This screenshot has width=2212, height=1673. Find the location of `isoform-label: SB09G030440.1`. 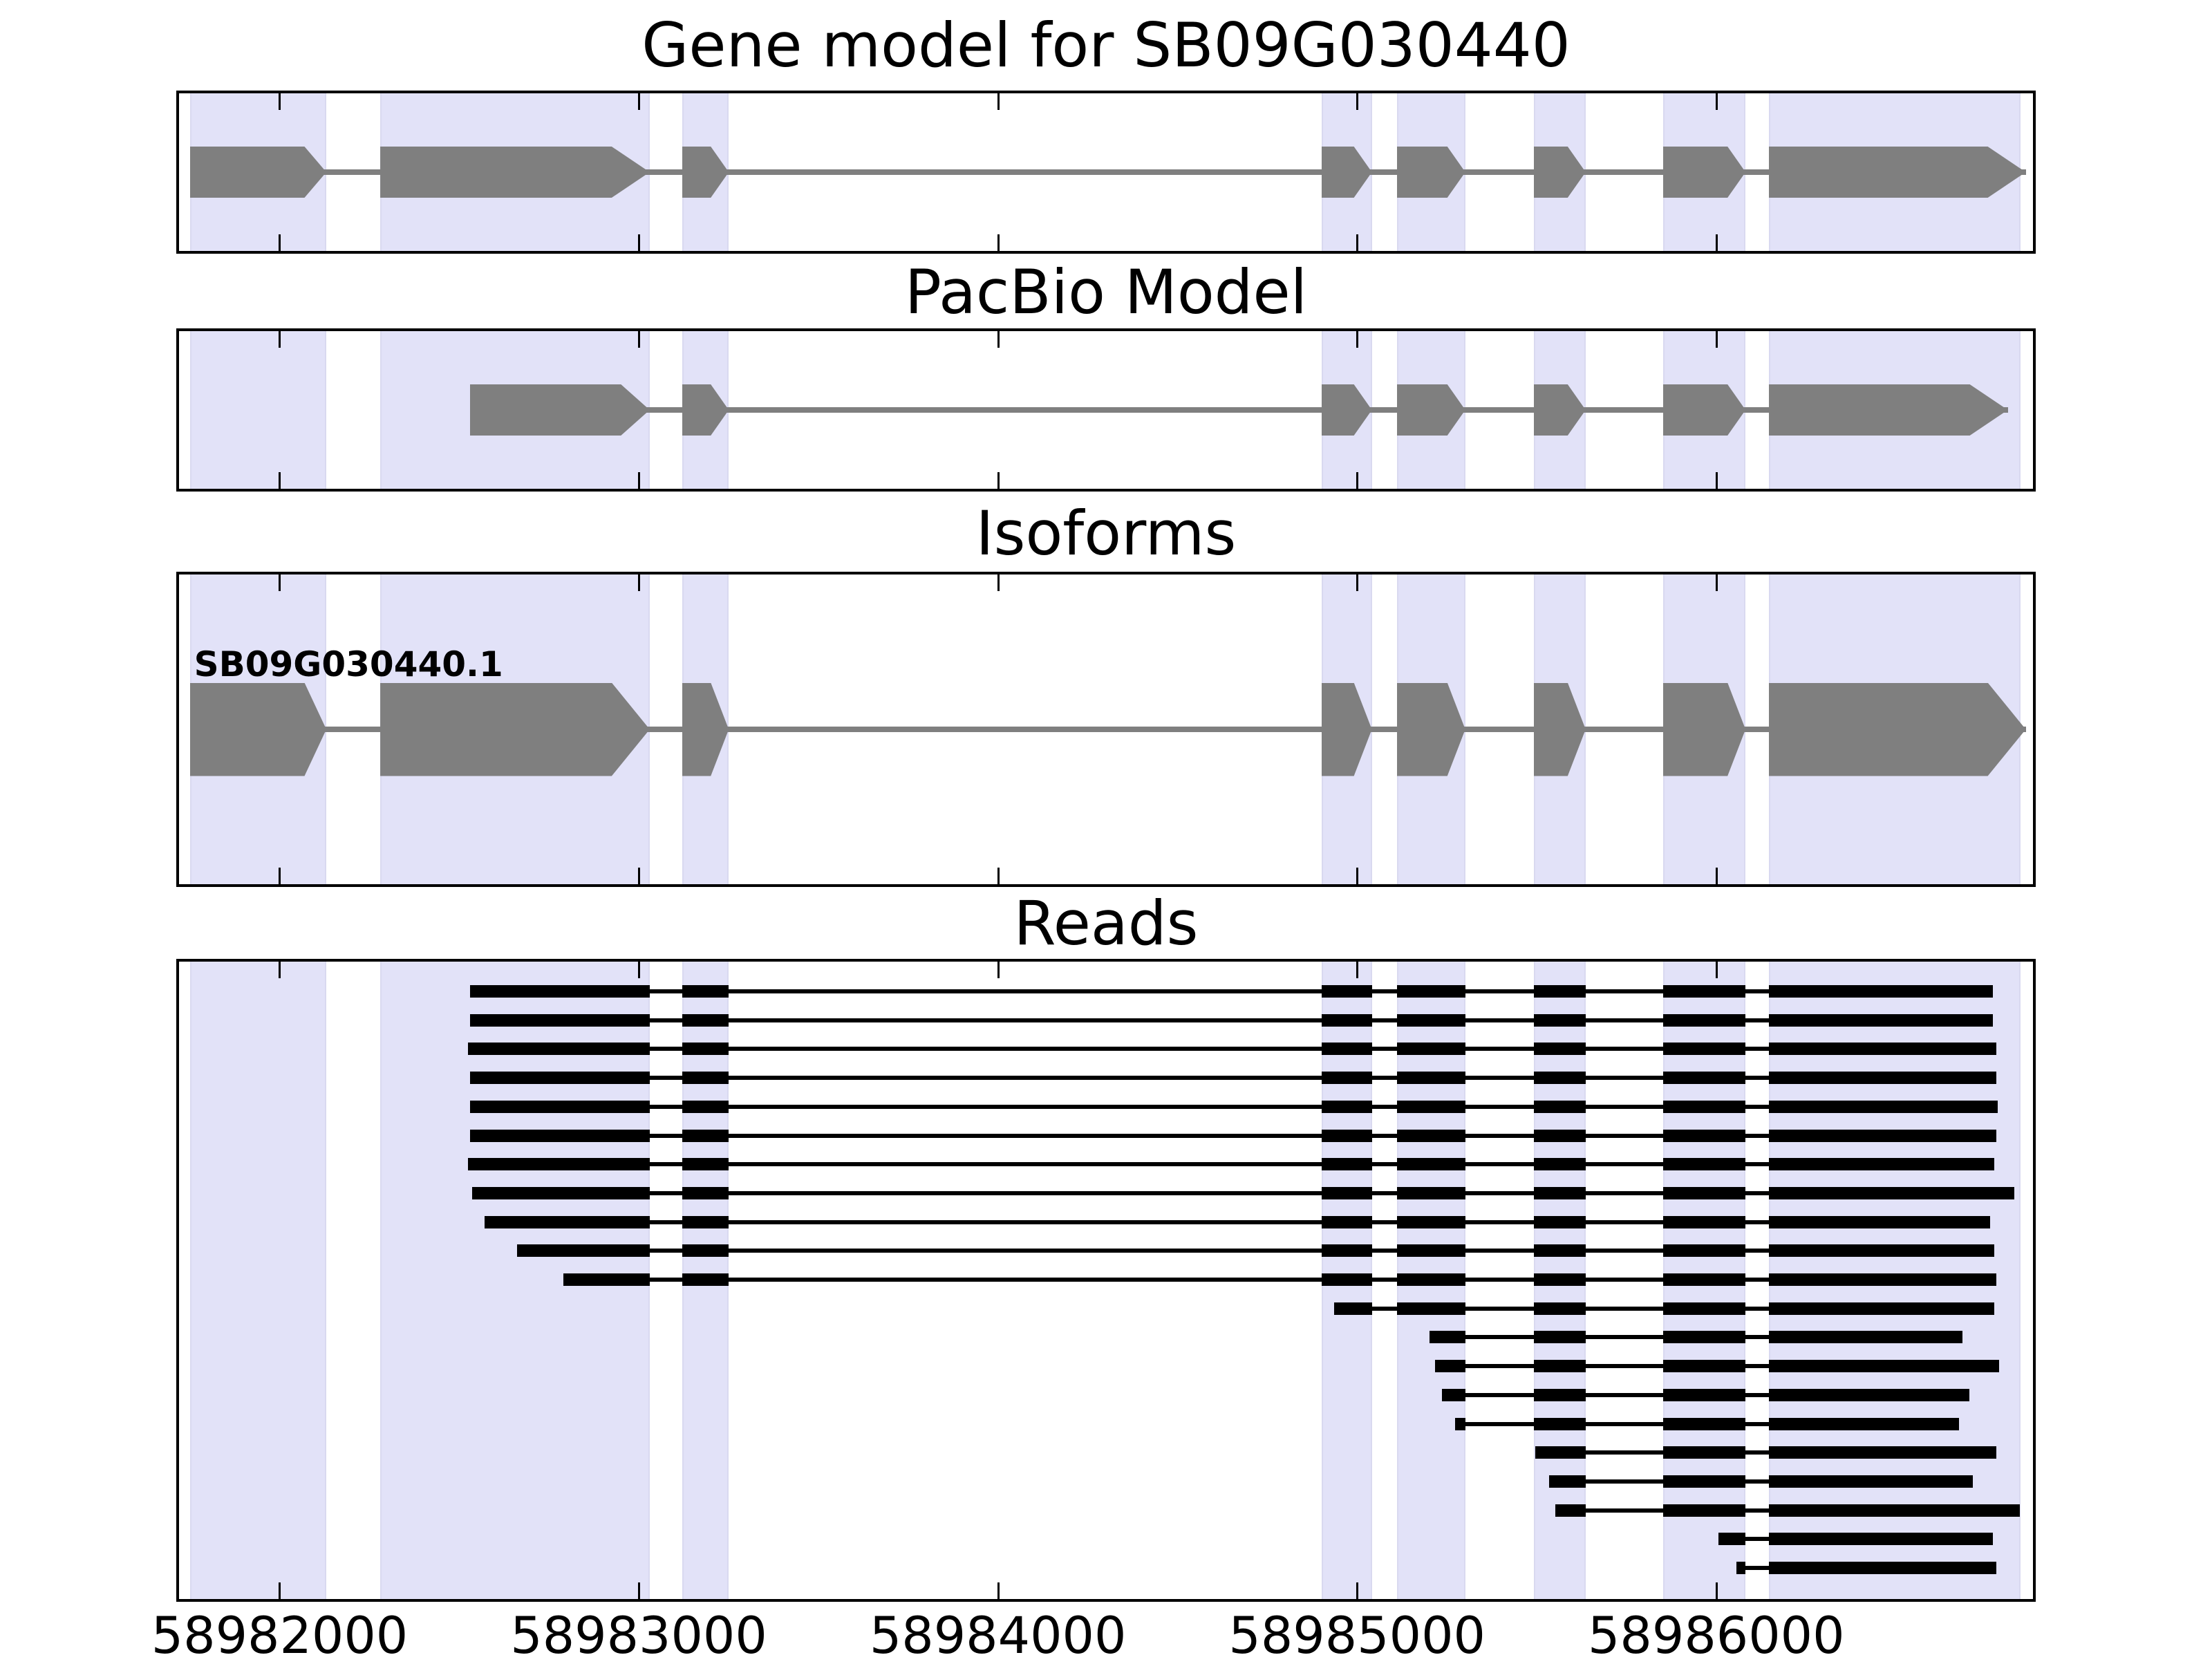

isoform-label: SB09G030440.1 is located at coordinates (348, 664).